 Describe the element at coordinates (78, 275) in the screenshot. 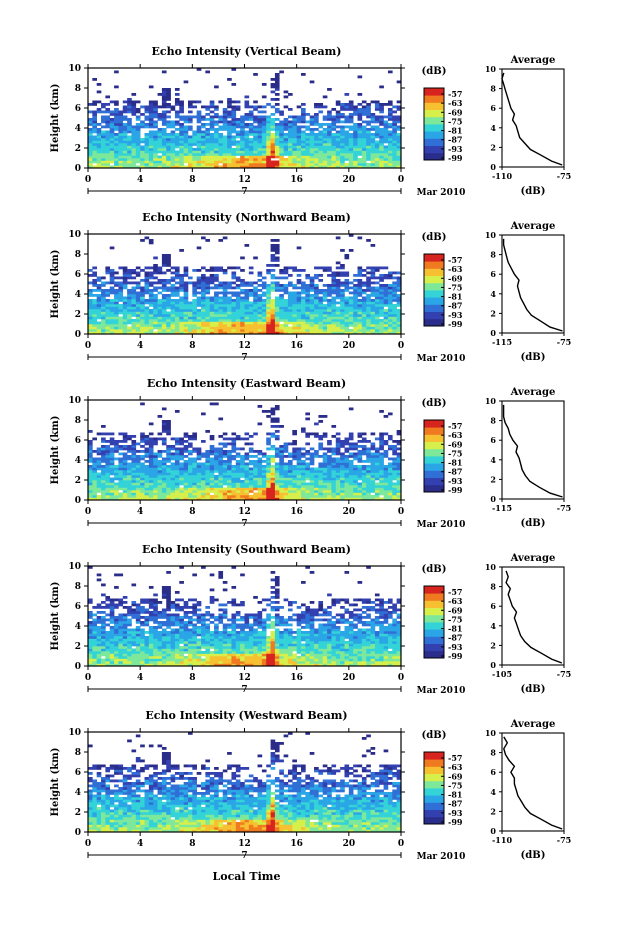

I see `y-tick-label: 6` at that location.